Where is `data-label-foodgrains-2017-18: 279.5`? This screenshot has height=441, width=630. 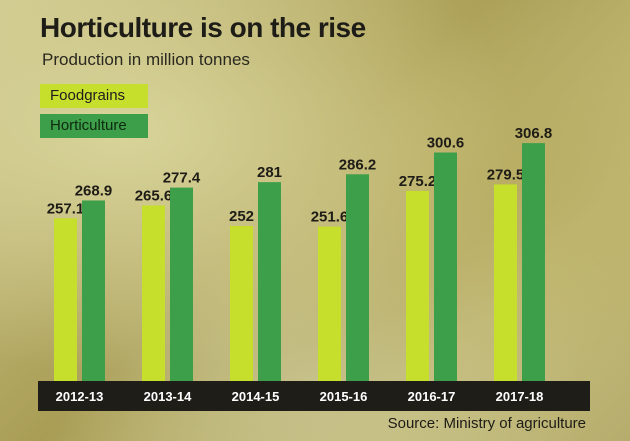 data-label-foodgrains-2017-18: 279.5 is located at coordinates (506, 174).